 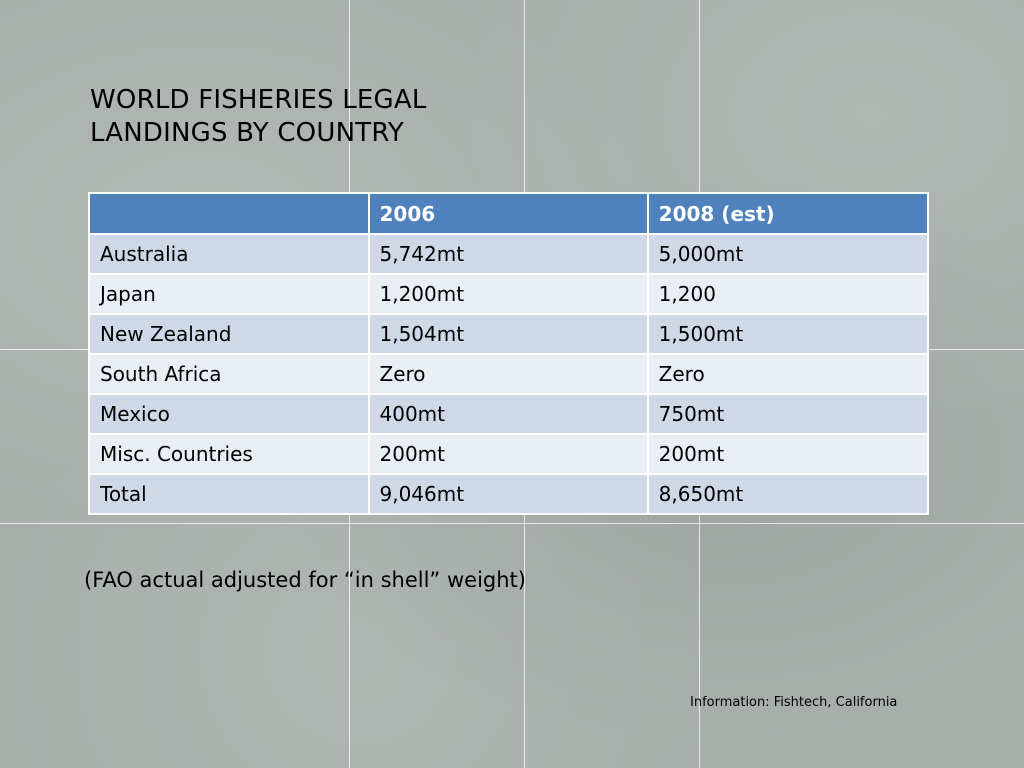 What do you see at coordinates (788, 334) in the screenshot?
I see `value-2008-cell: 1,500mt` at bounding box center [788, 334].